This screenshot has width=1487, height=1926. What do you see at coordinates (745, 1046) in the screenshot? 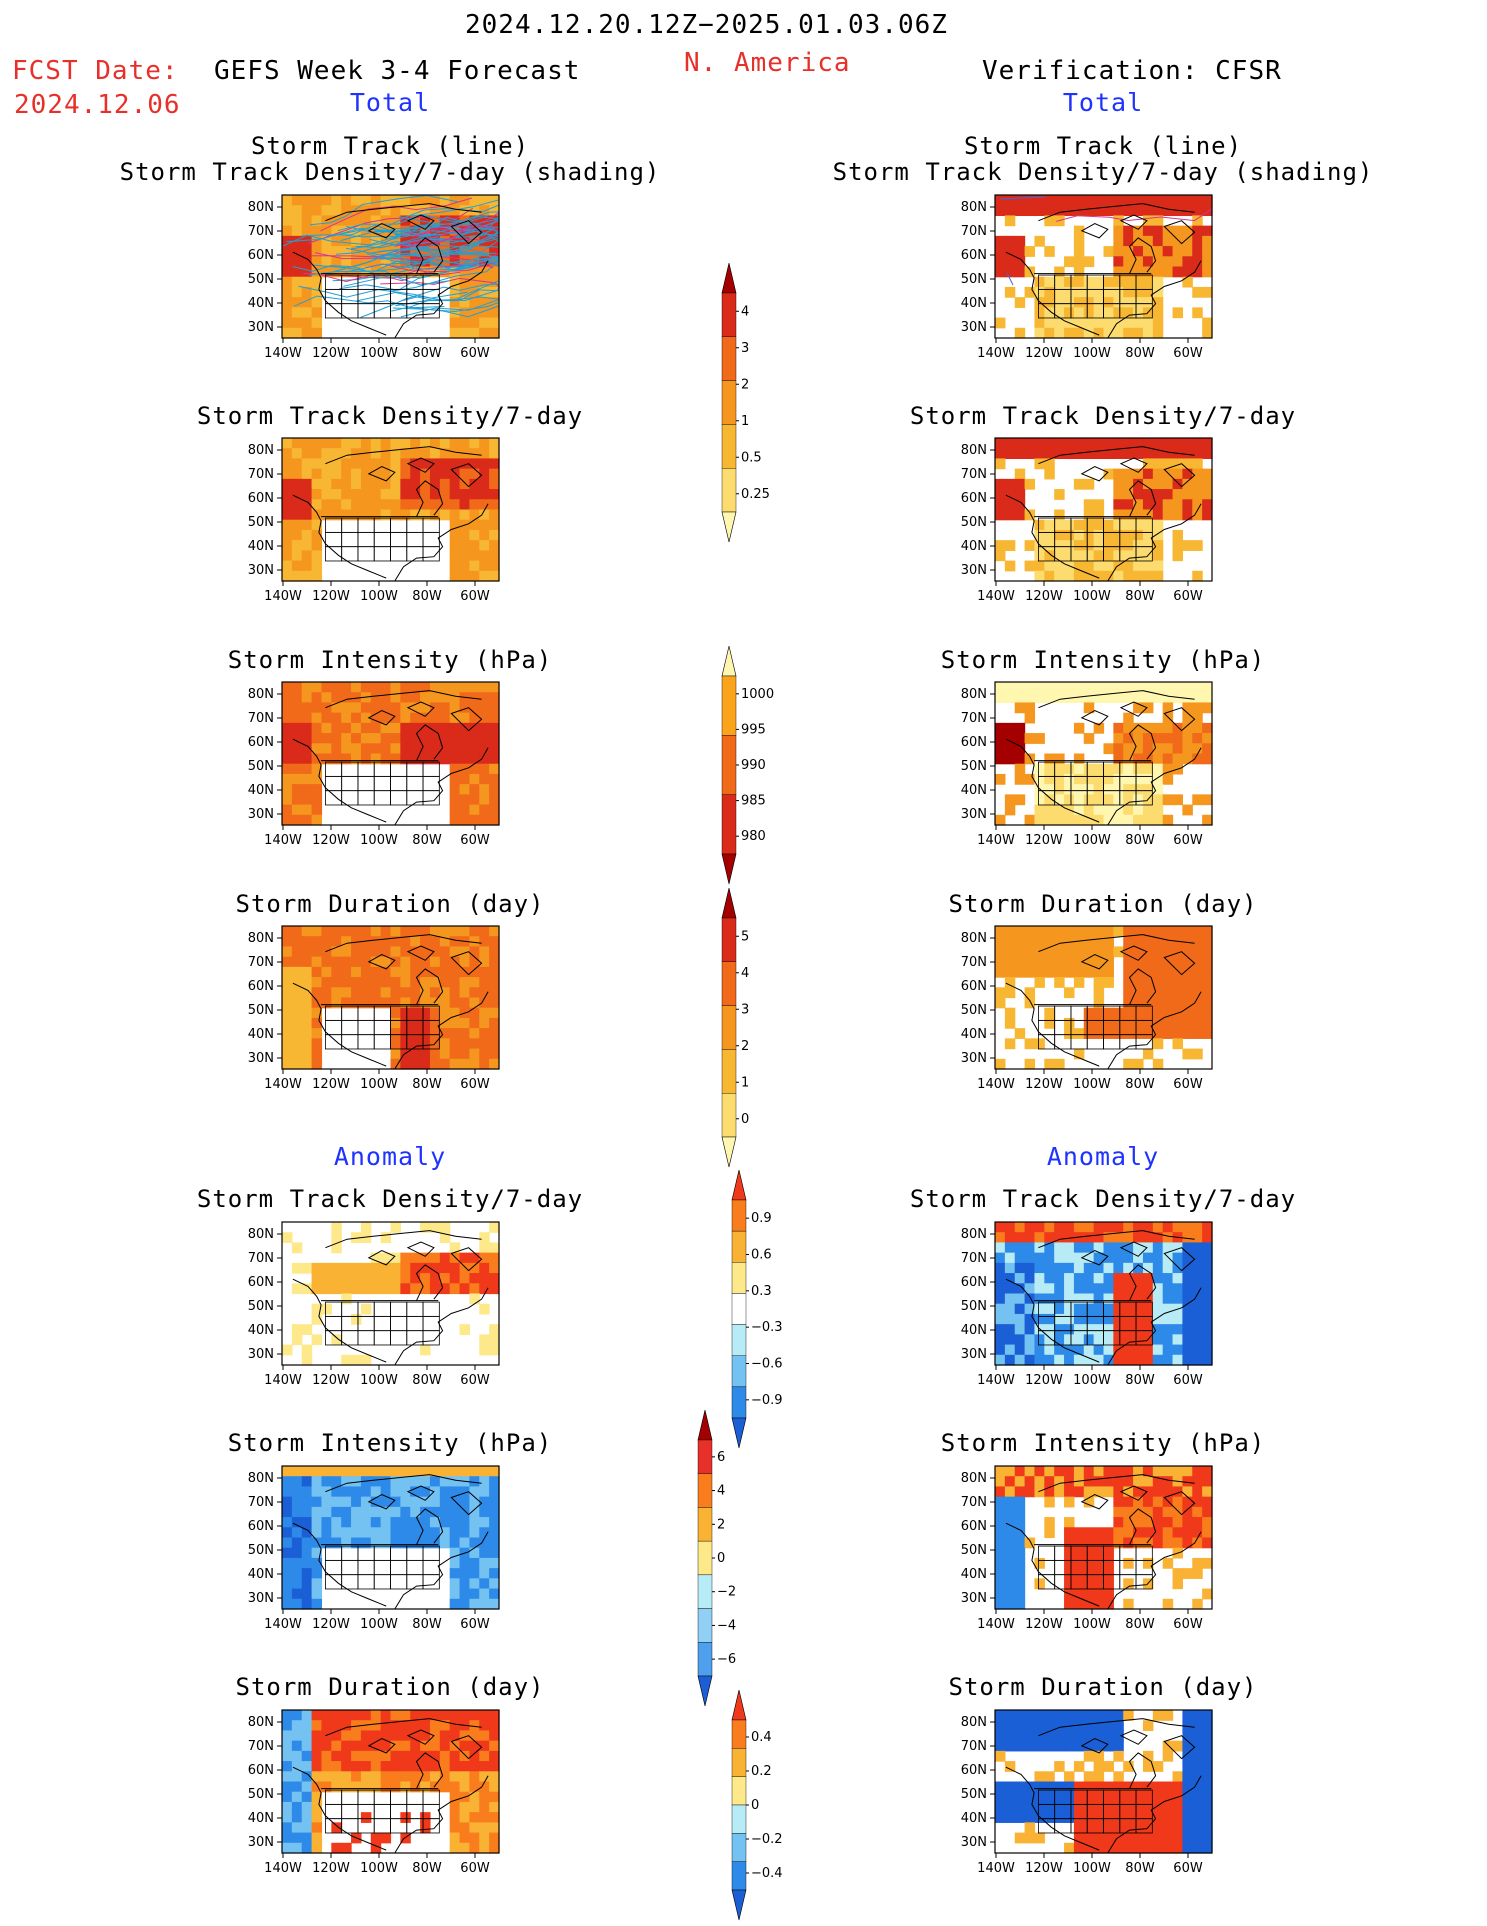
I see `colorbar-label: 2` at bounding box center [745, 1046].